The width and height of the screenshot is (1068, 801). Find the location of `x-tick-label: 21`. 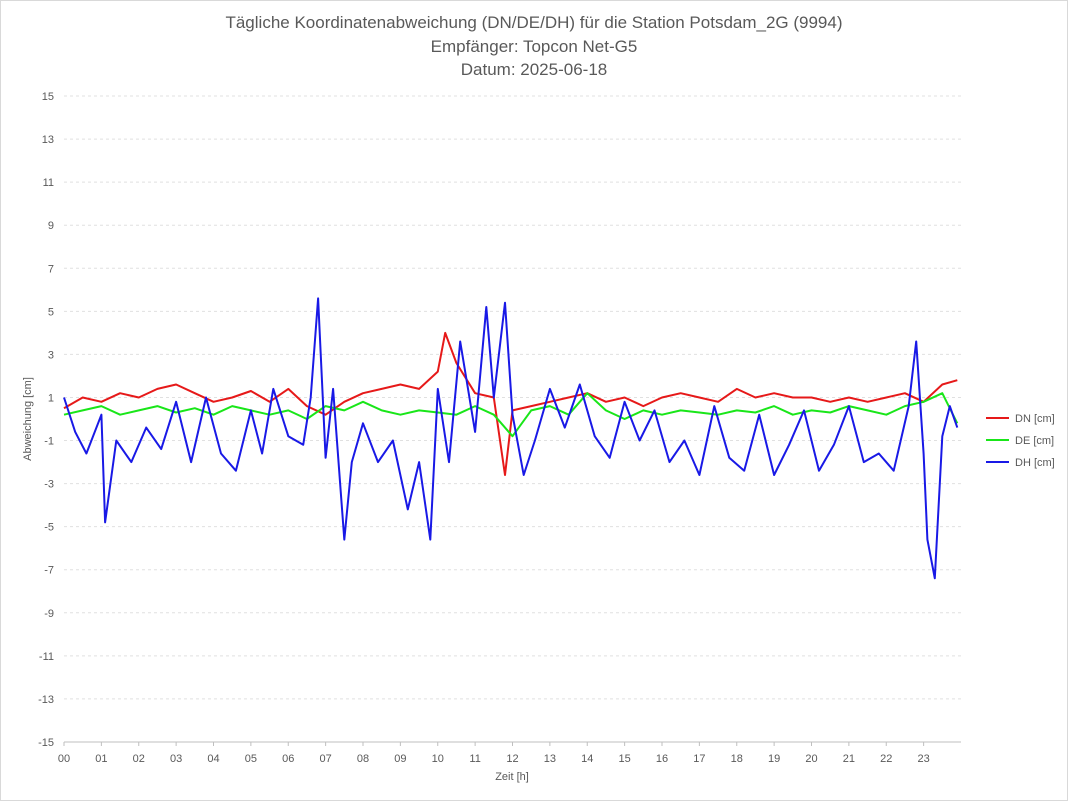

x-tick-label: 21 is located at coordinates (849, 759).